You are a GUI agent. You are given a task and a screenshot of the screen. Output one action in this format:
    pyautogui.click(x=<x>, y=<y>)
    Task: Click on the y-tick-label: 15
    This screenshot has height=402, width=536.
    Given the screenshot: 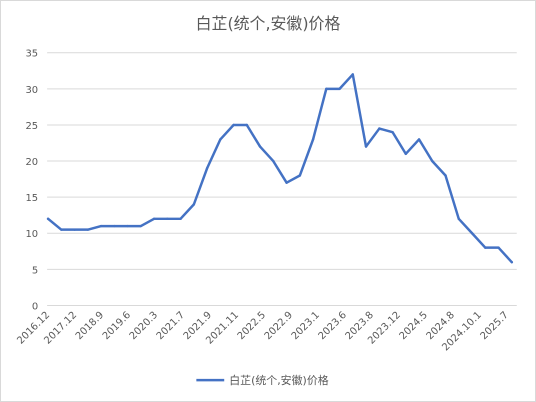 What is the action you would take?
    pyautogui.click(x=31, y=198)
    